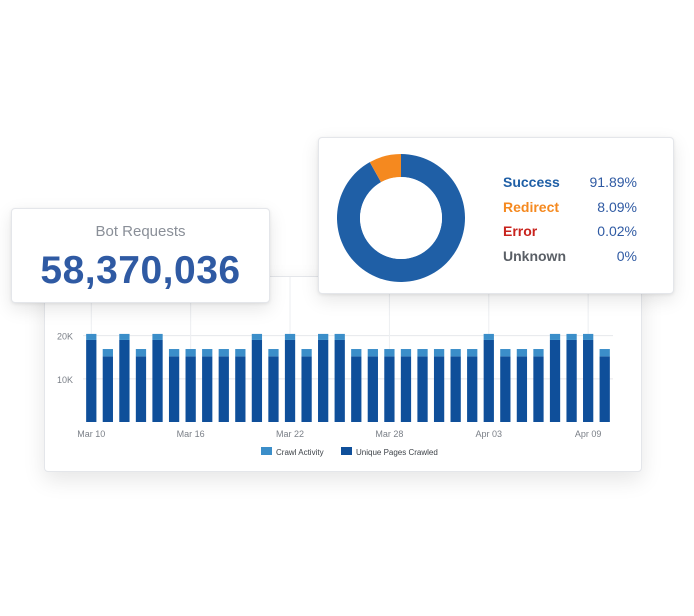 This screenshot has width=694, height=616. What do you see at coordinates (91, 434) in the screenshot?
I see `x-tick-label: Mar 10` at bounding box center [91, 434].